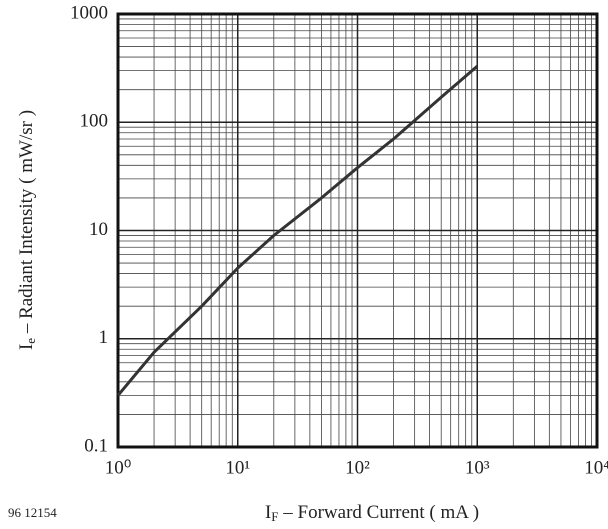 The image size is (608, 529). Describe the element at coordinates (30, 341) in the screenshot. I see `y-label-subscript: e` at that location.